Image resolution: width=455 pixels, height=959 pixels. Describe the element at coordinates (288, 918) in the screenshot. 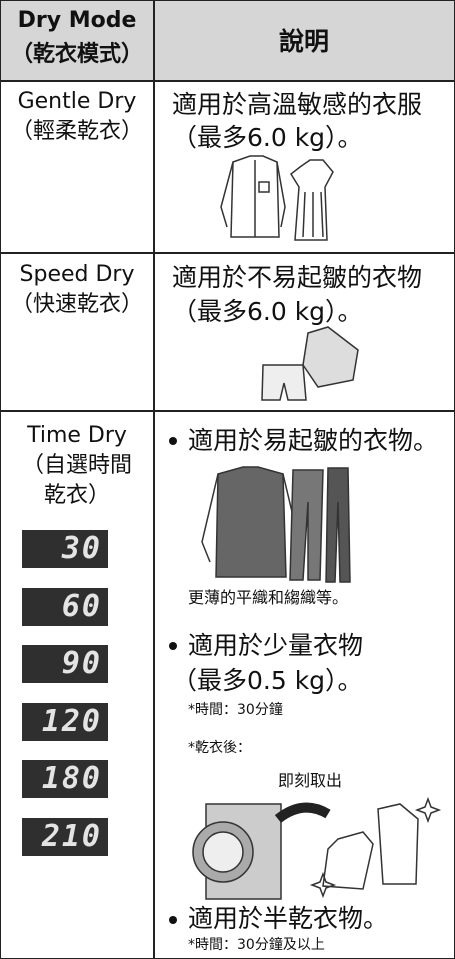

I see `item-text: 適用於半乾衣物。` at that location.